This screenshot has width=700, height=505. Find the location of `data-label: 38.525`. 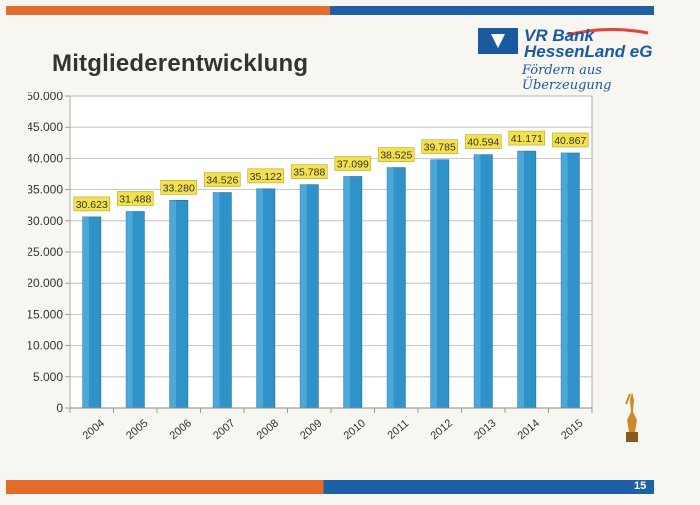

data-label: 38.525 is located at coordinates (396, 156).